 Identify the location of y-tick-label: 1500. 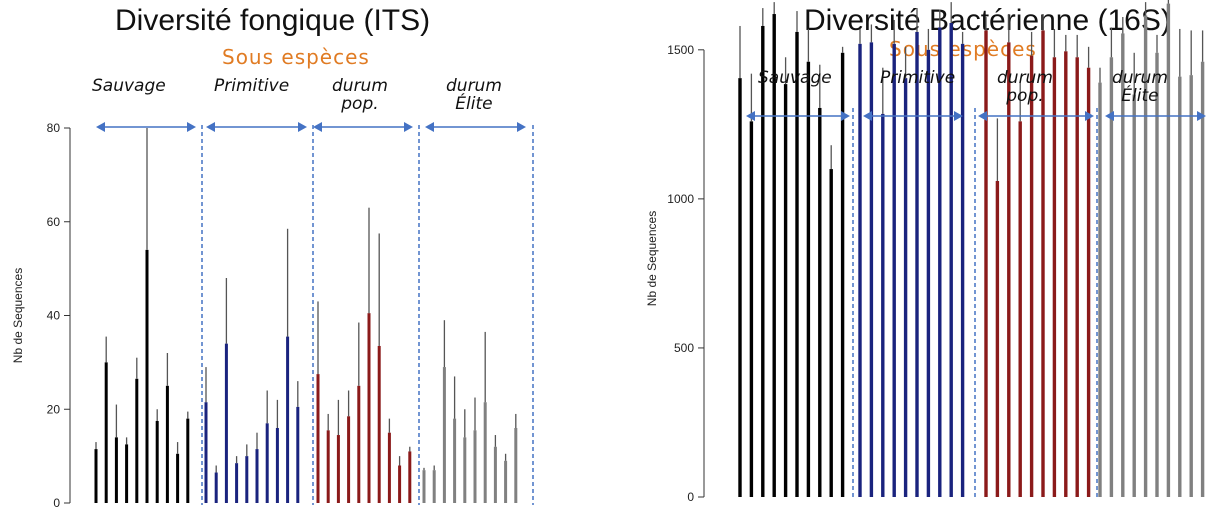
(680, 50).